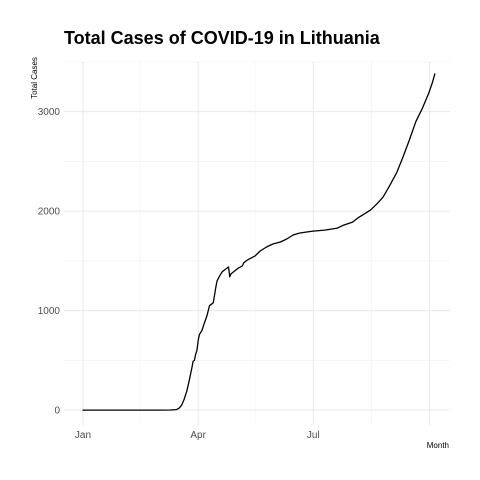 The width and height of the screenshot is (480, 480). Describe the element at coordinates (57, 411) in the screenshot. I see `y-tick-label: 0` at that location.